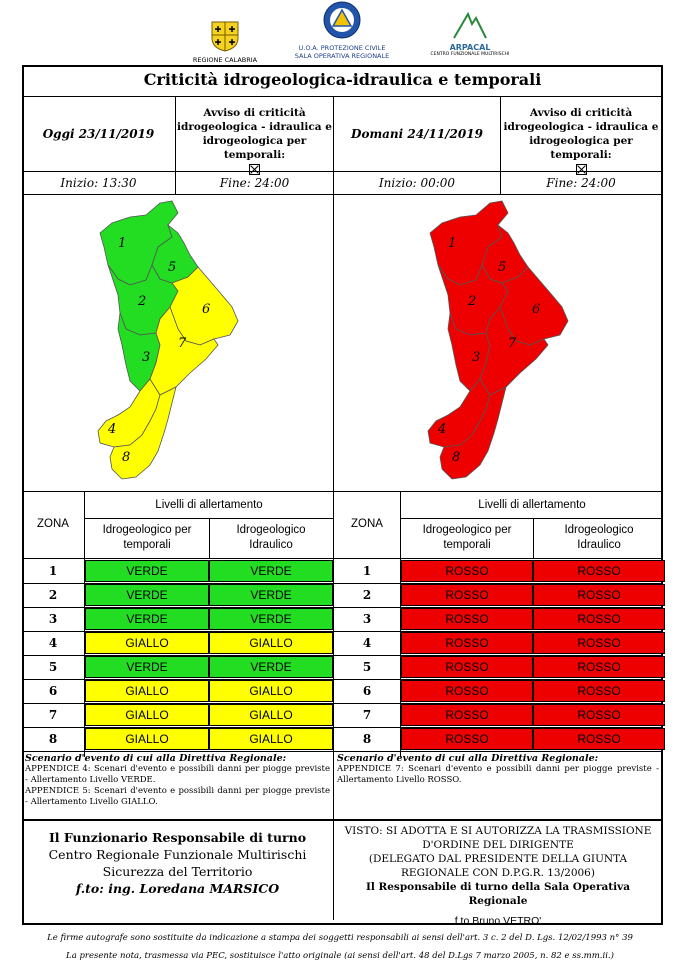 The height and width of the screenshot is (961, 680). Describe the element at coordinates (417, 183) in the screenshot. I see `tomorrow-inizio: Inizio: 00:00` at that location.